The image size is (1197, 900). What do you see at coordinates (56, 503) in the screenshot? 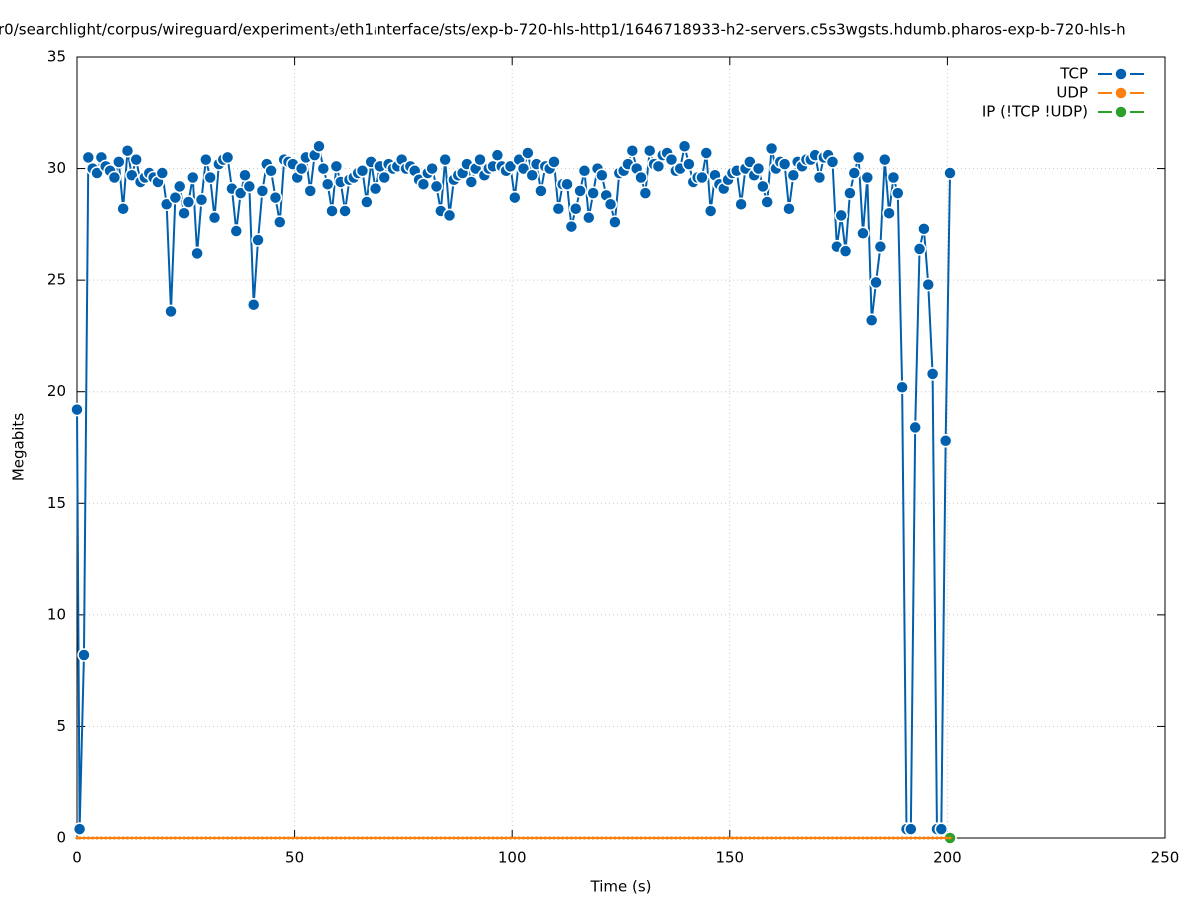
I see `y-tick-label: 15` at bounding box center [56, 503].